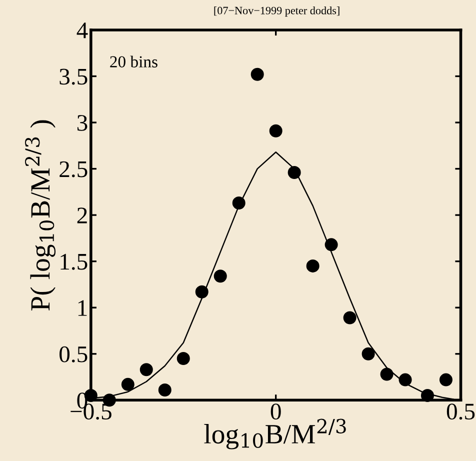  I want to click on x-tick-label: 0, so click(275, 412).